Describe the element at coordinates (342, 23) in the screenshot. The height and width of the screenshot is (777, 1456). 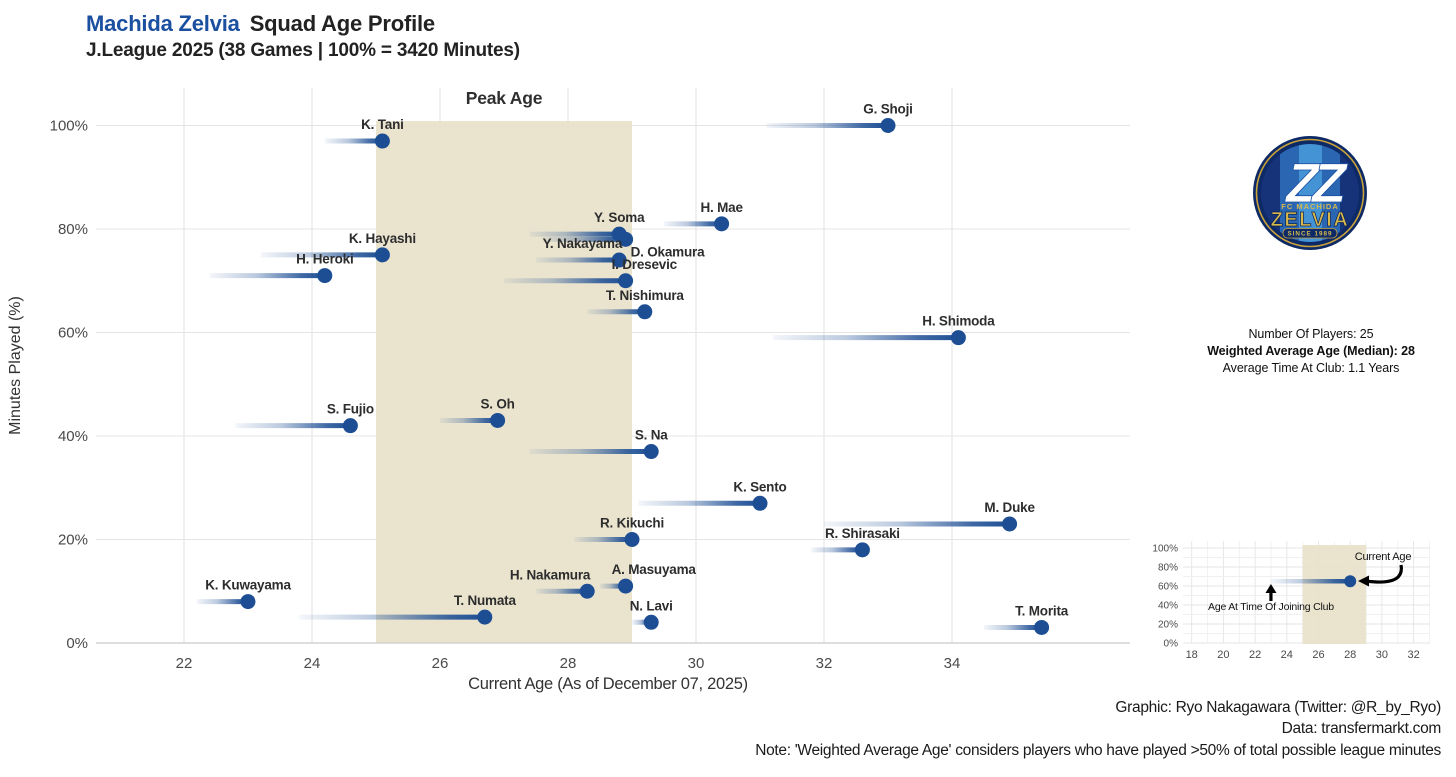
I see `title-rest: Squad Age Profile` at that location.